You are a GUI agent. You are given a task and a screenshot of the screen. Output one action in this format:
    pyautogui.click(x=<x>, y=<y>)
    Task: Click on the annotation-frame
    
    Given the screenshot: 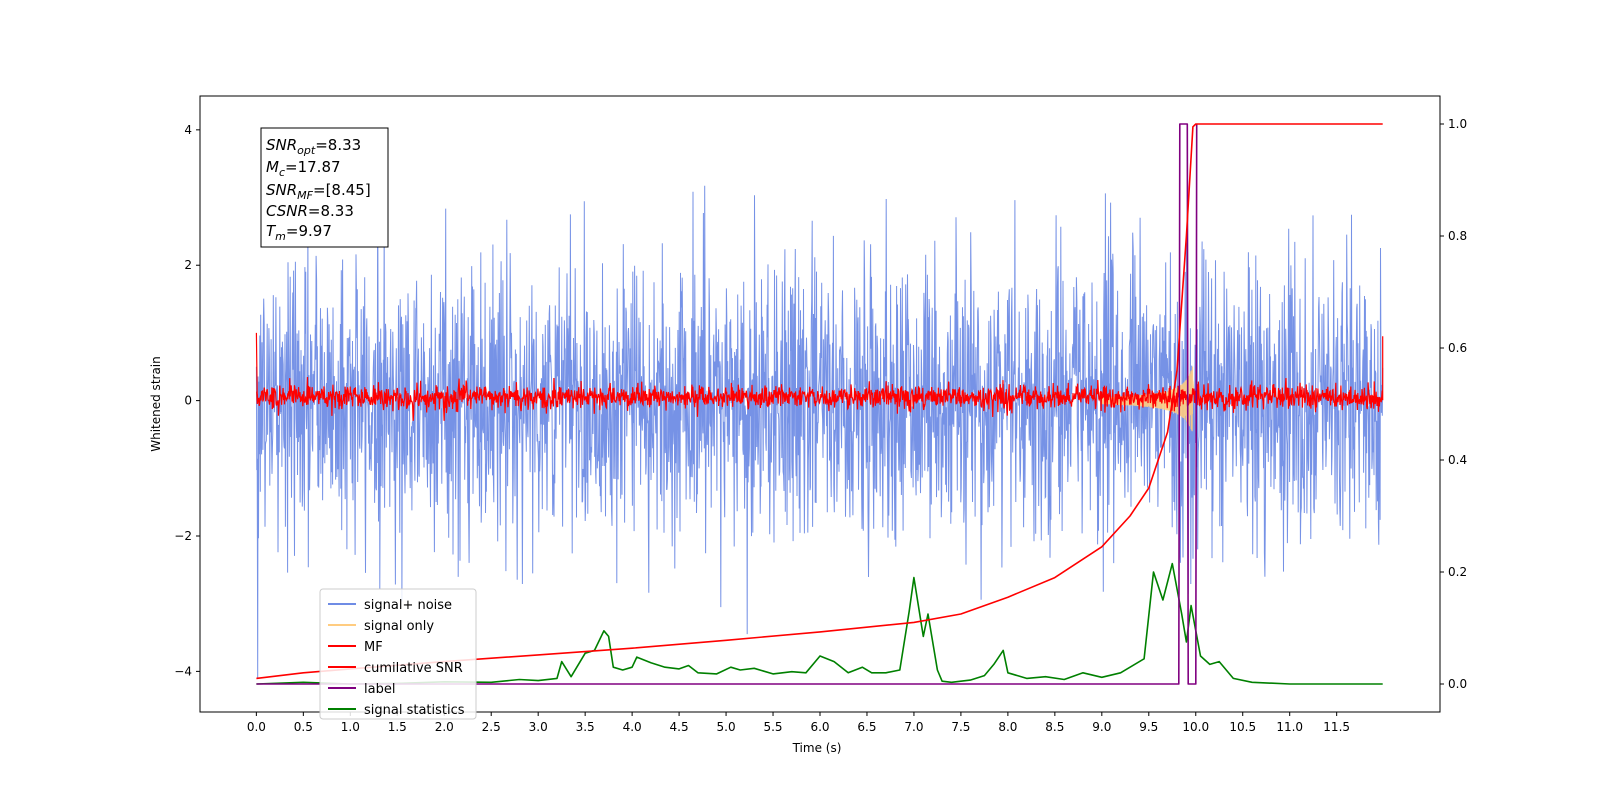 What is the action you would take?
    pyautogui.click(x=324, y=187)
    